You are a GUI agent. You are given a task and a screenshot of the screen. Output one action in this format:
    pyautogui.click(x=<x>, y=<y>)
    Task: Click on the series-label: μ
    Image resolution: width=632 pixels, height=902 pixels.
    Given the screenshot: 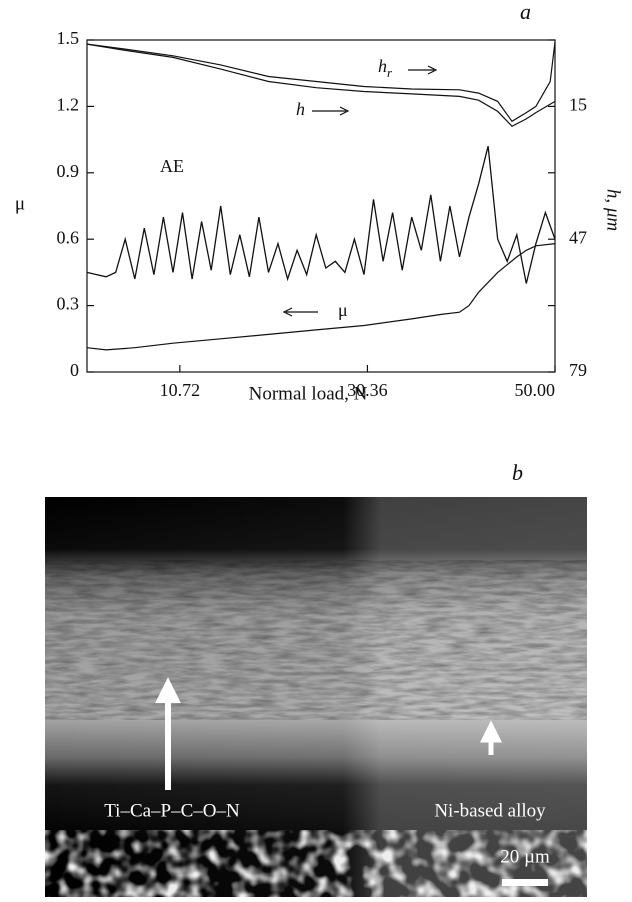 What is the action you would take?
    pyautogui.click(x=343, y=310)
    